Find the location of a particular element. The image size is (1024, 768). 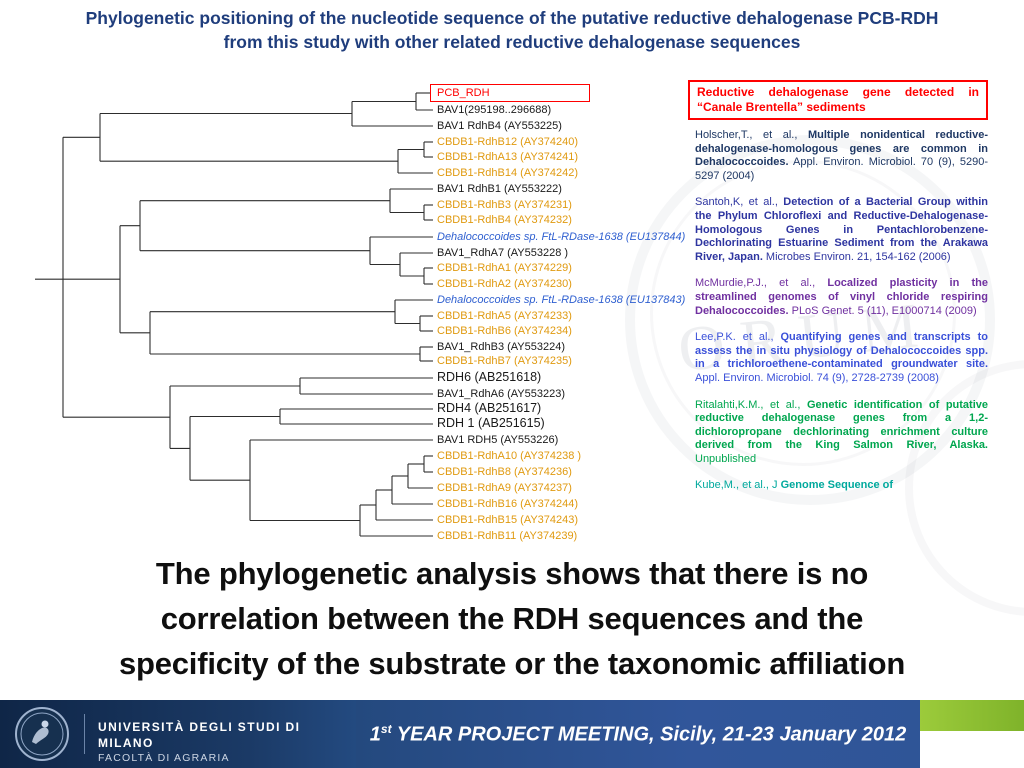

citation-journal: PLoS Genet. 5 (11), E1000714 (2009) is located at coordinates (882, 310).